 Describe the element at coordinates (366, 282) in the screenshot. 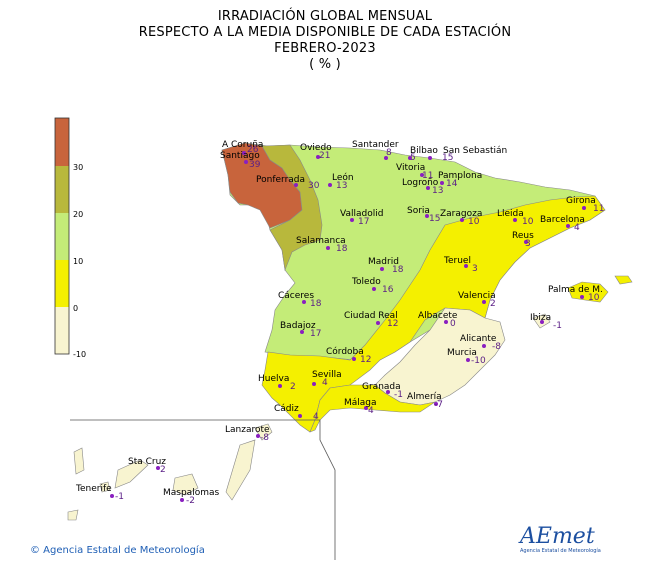

I see `station-label-toledo: Toledo` at that location.